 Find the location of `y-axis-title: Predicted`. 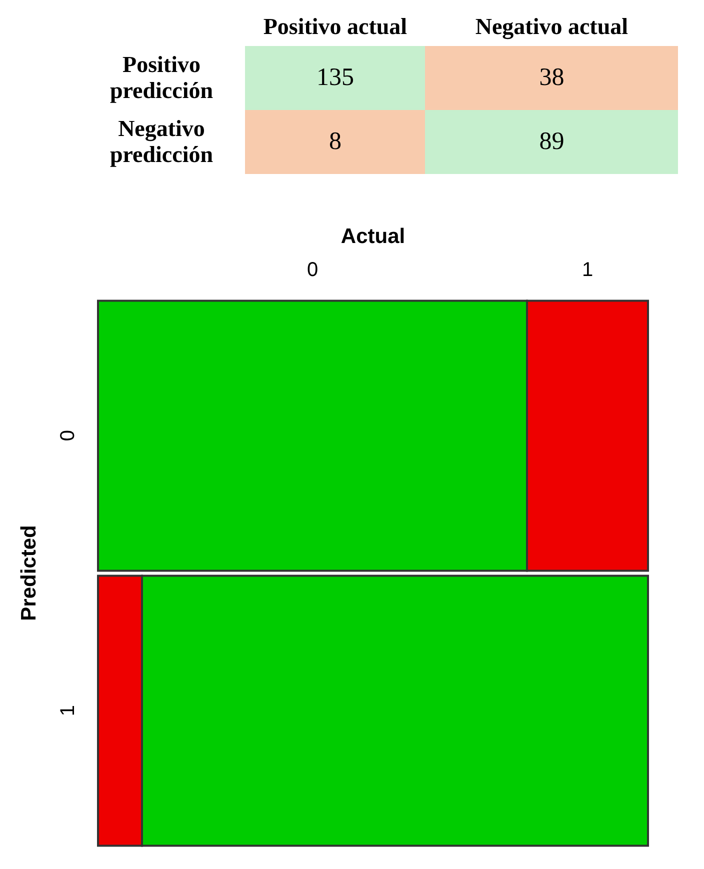

y-axis-title: Predicted is located at coordinates (28, 573).